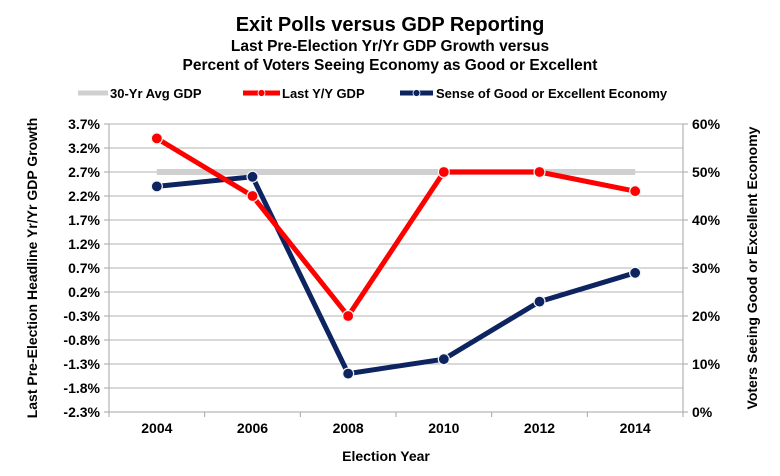 The image size is (780, 476). Describe the element at coordinates (552, 93) in the screenshot. I see `legend-label-sense-of-economy: Sense of Good or Excellent Economy` at that location.